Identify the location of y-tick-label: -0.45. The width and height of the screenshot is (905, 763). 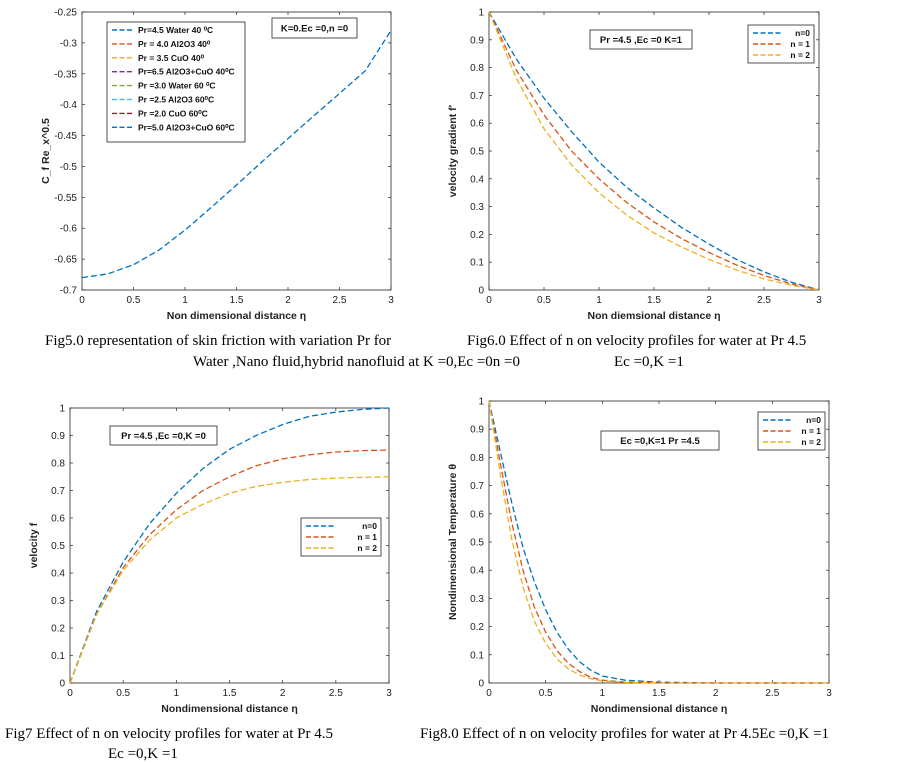
(65, 136).